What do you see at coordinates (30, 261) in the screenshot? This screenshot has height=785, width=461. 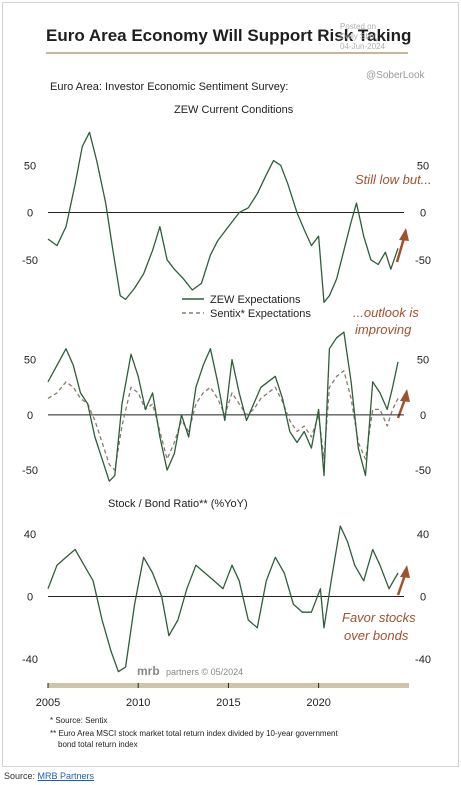 I see `panel1-ytick-left: -50` at bounding box center [30, 261].